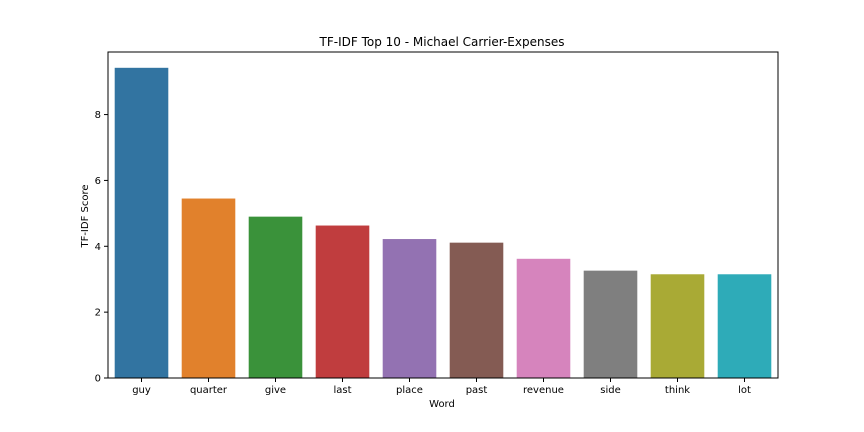 Image resolution: width=864 pixels, height=432 pixels. I want to click on x-tick-label: revenue, so click(543, 390).